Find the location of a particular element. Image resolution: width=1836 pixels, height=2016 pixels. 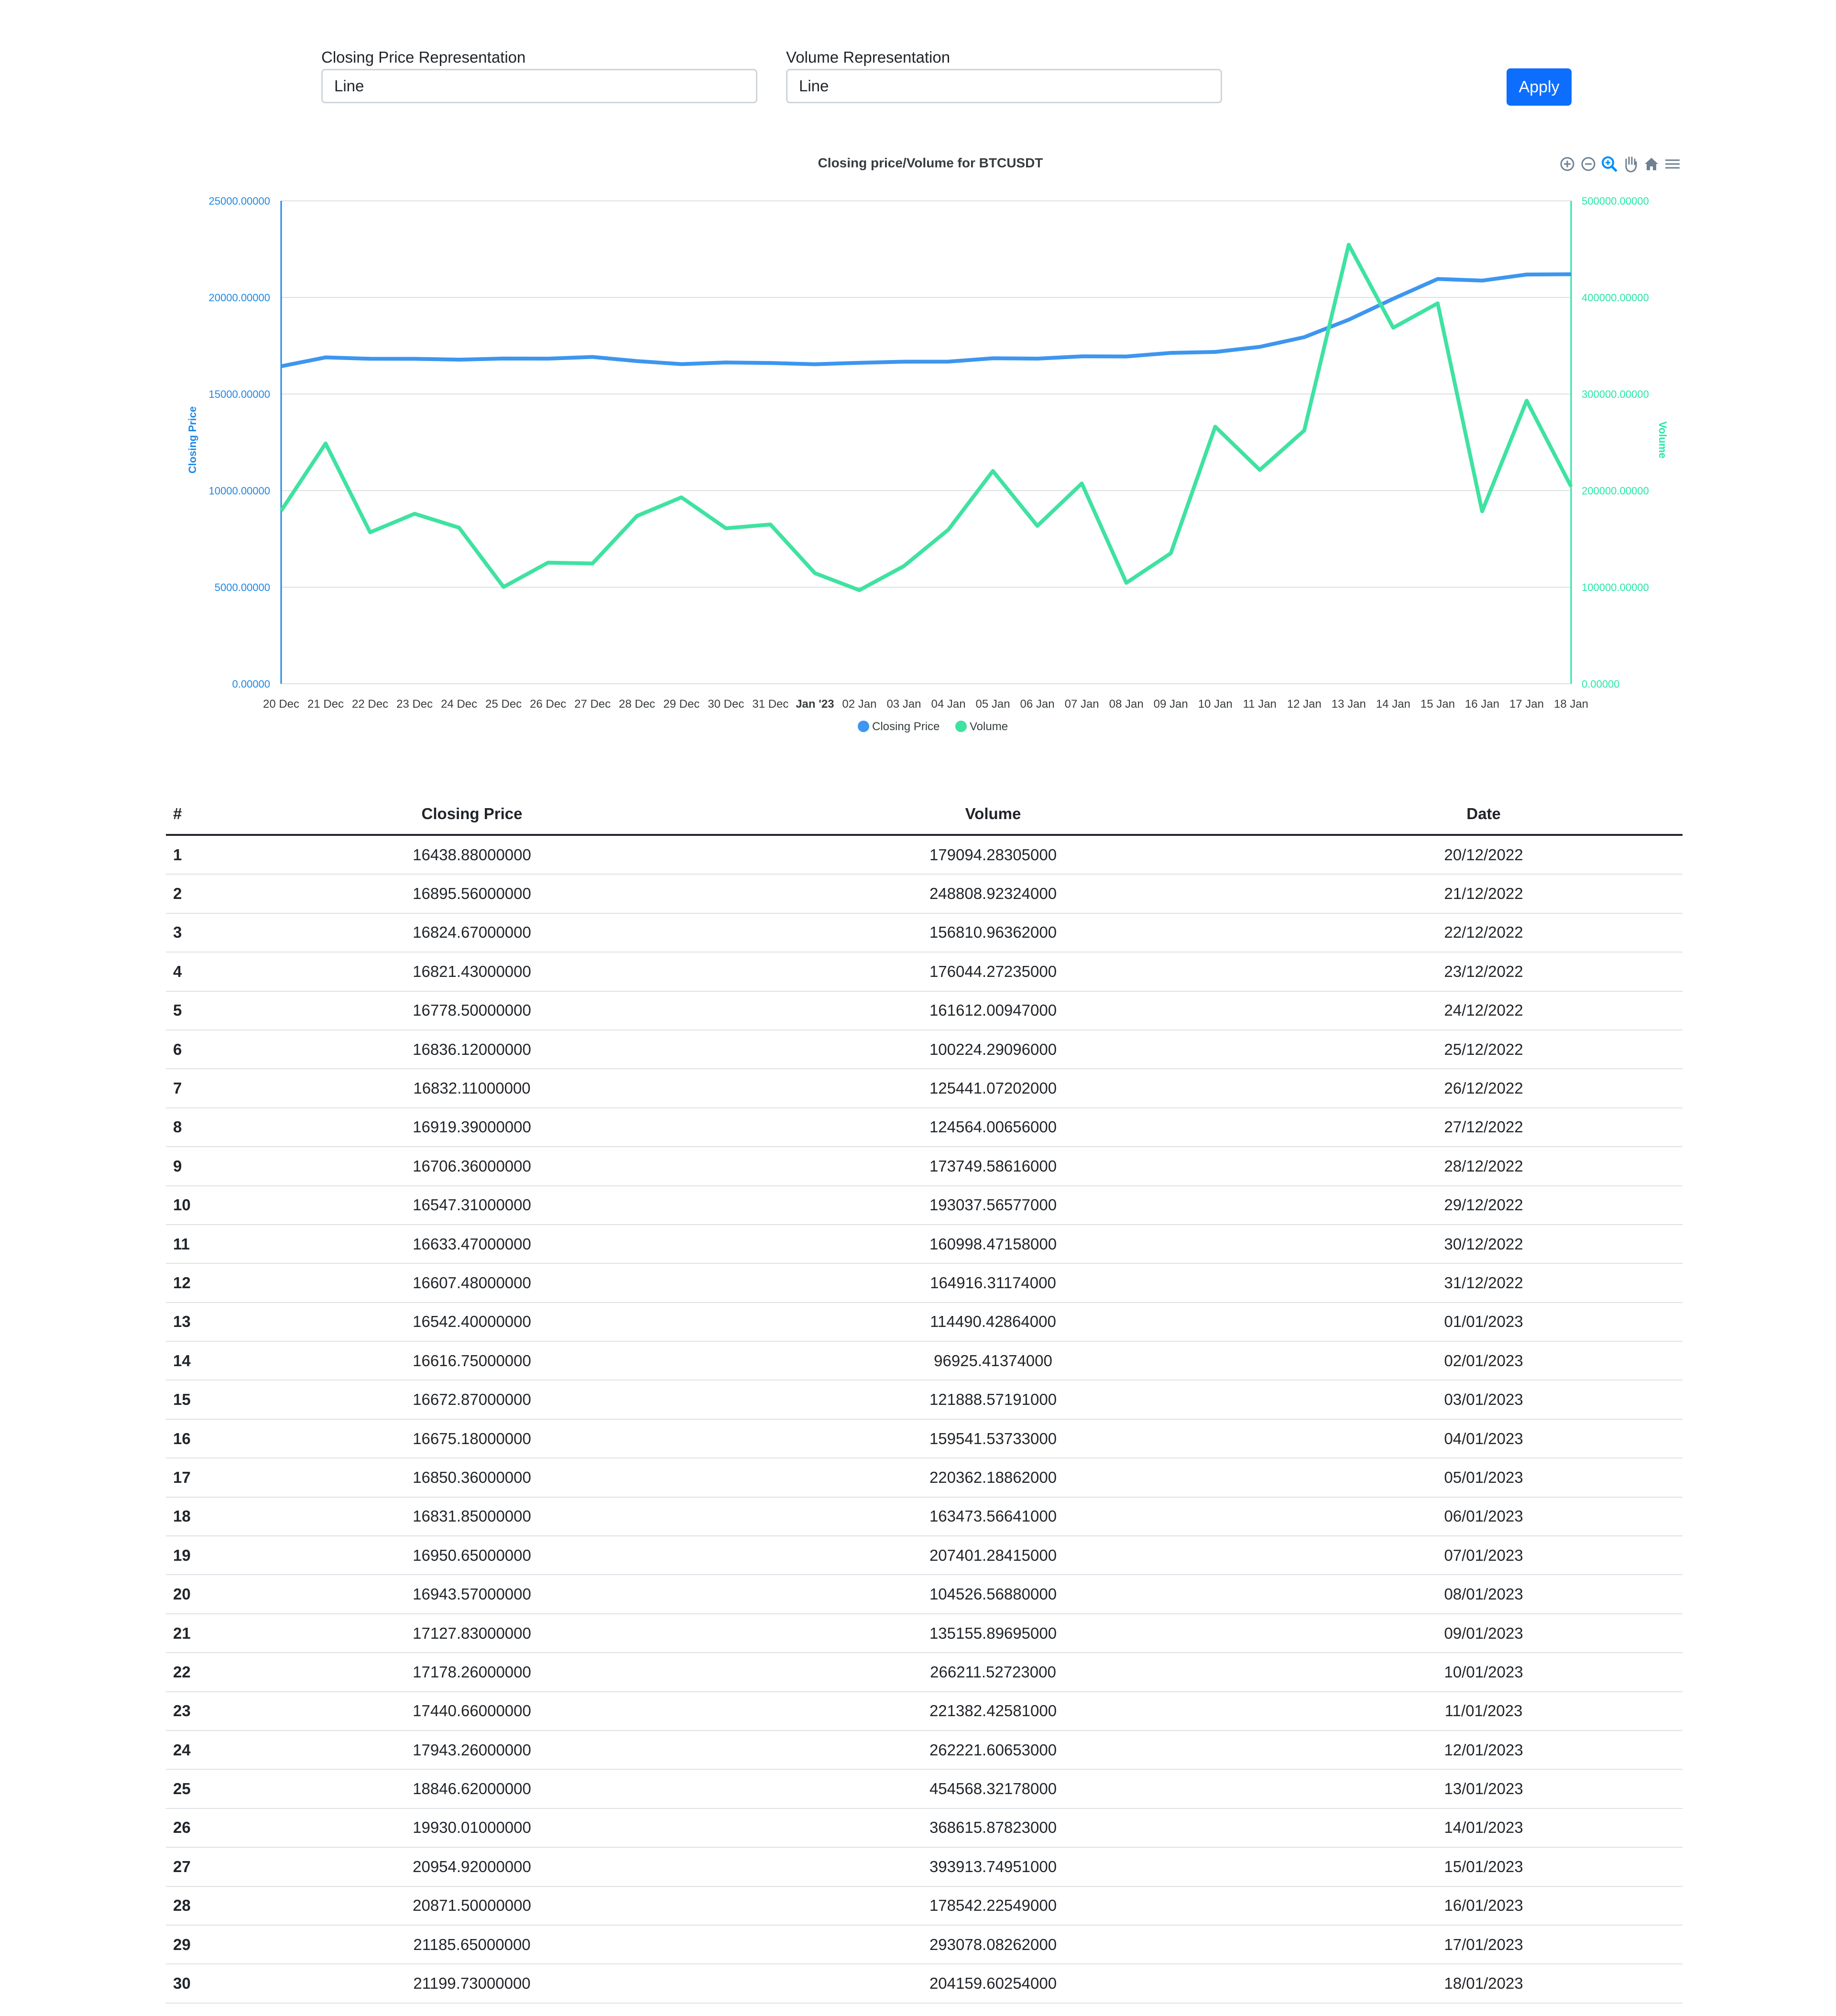

right-tick-label: 400000.00000 is located at coordinates (1616, 298).